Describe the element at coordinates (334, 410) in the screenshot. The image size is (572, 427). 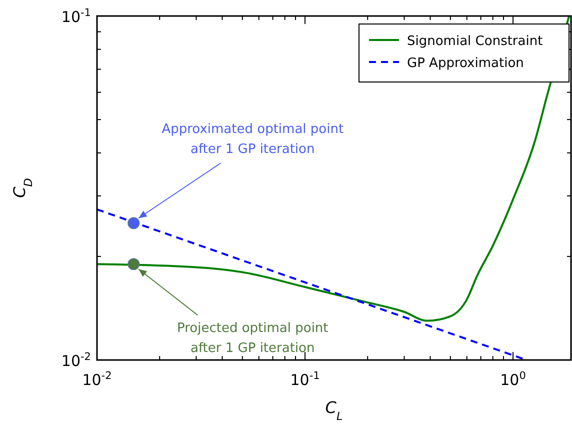
I see `x-axis-title: C$_{L}$` at that location.